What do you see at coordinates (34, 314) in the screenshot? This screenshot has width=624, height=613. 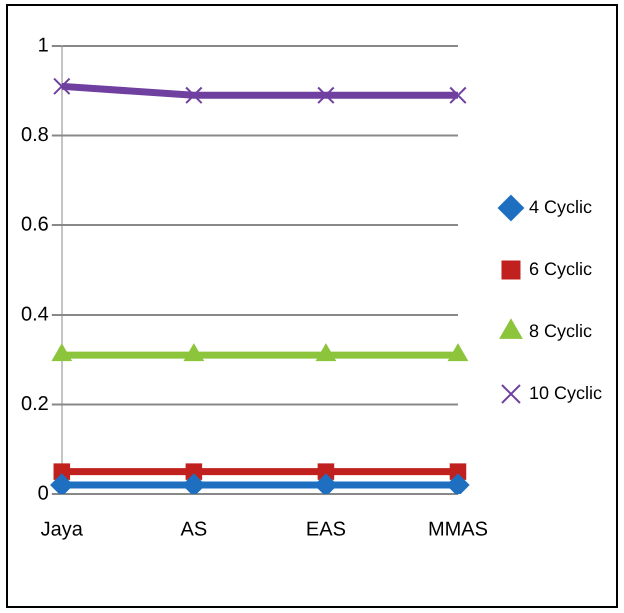 I see `y-tick-label: 0.4` at bounding box center [34, 314].